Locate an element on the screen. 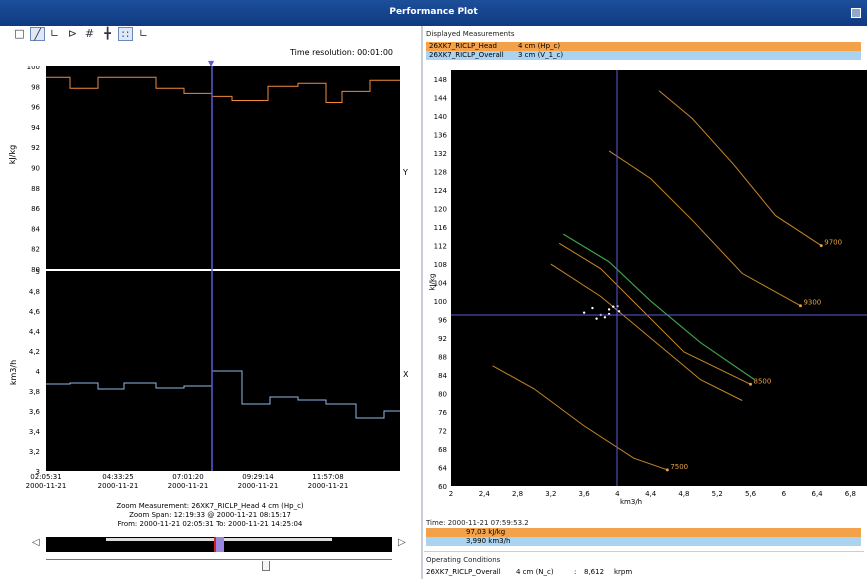  operating-sep: : is located at coordinates (575, 572).